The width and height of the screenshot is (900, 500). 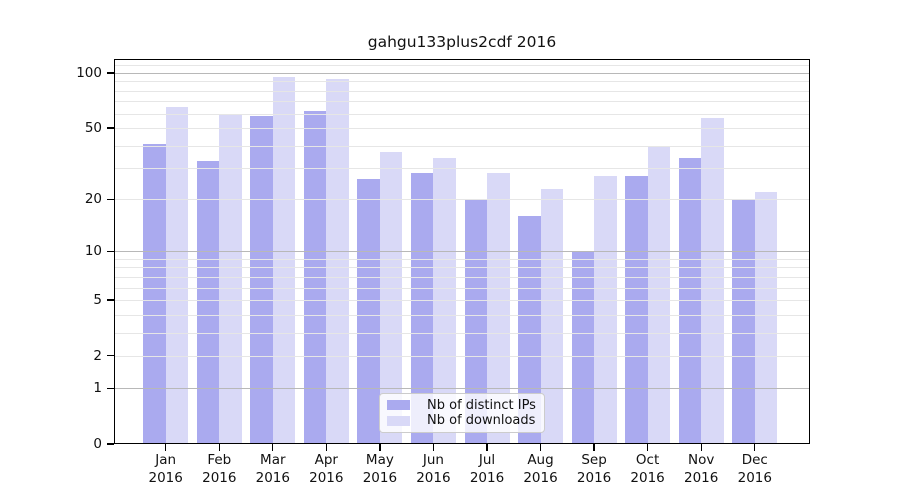 I want to click on bar-distinct-ips-mar, so click(x=261, y=280).